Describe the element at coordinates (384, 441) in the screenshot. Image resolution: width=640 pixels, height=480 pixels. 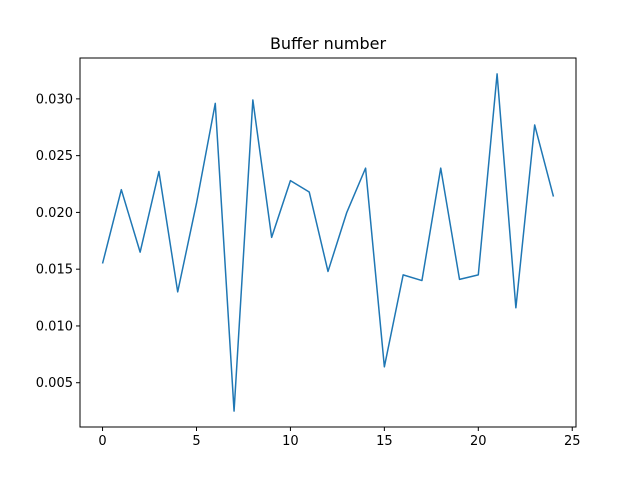
I see `x-tick-label: 15` at that location.